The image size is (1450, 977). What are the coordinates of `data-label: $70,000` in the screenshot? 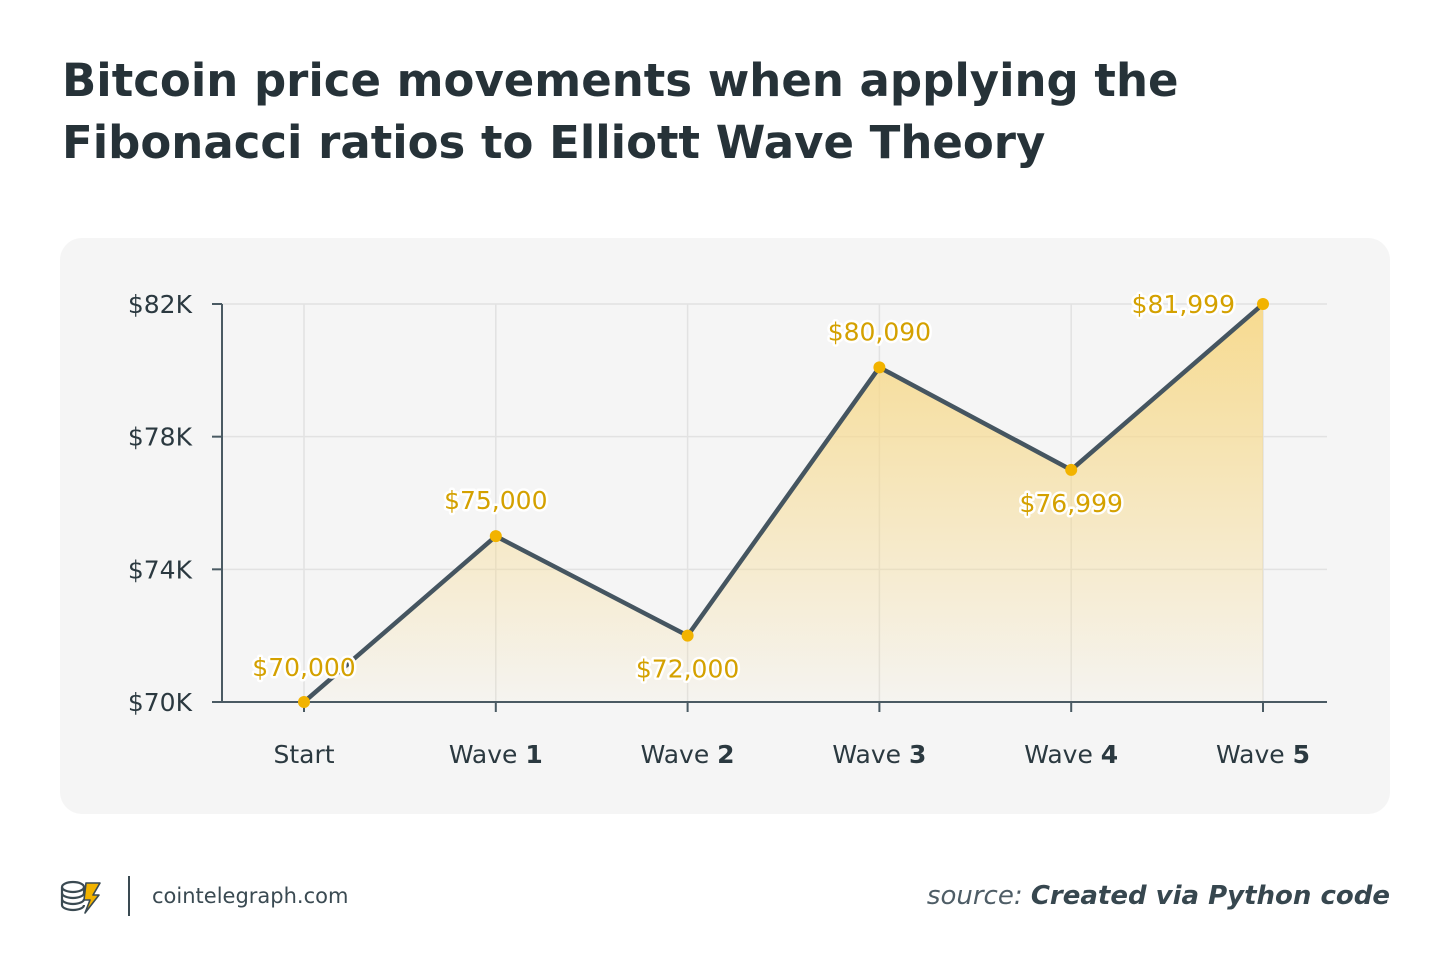 It's located at (303, 667).